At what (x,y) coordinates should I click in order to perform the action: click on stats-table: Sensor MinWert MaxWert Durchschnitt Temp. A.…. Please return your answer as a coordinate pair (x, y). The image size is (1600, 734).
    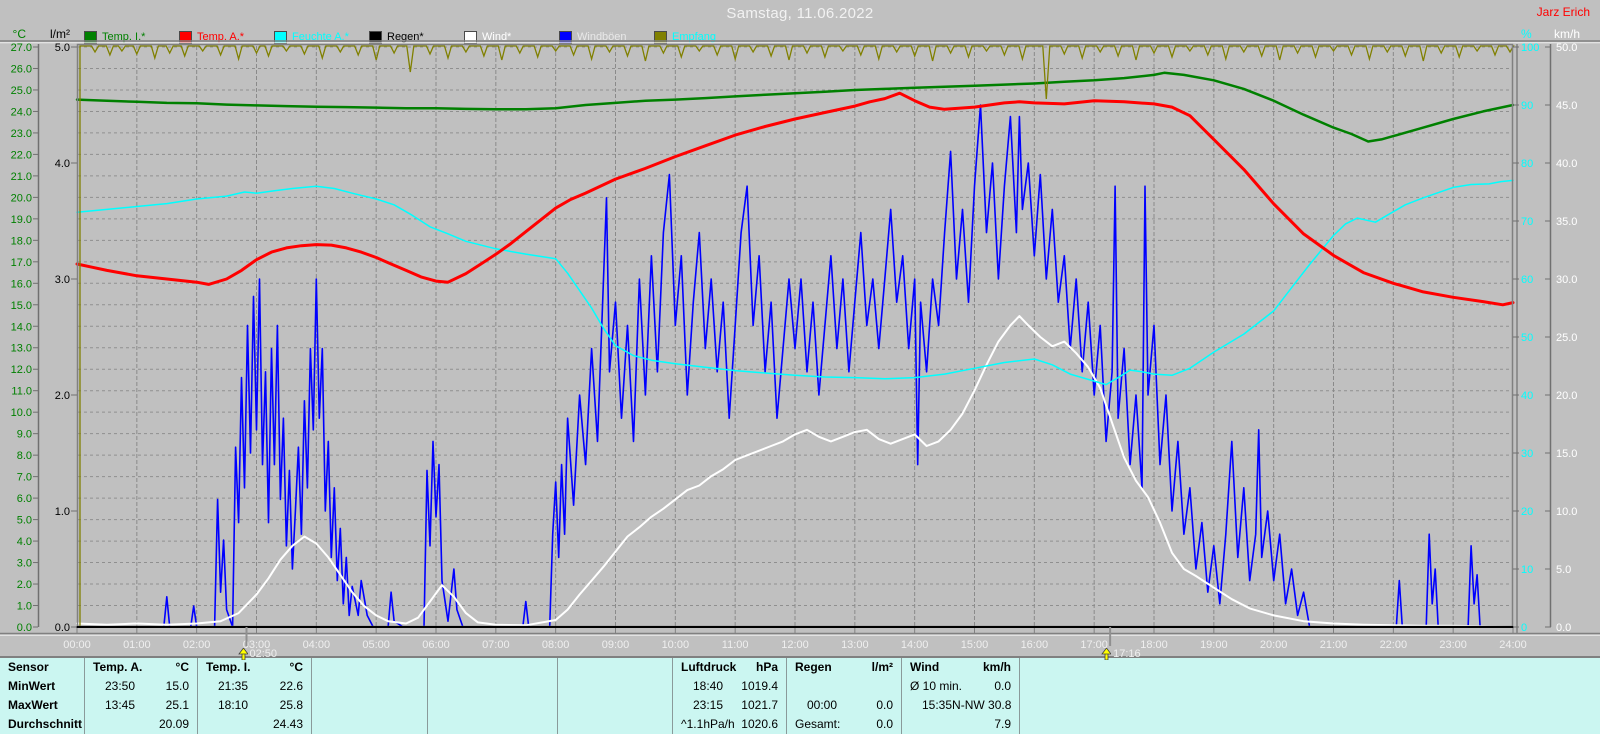
    Looking at the image, I should click on (800, 695).